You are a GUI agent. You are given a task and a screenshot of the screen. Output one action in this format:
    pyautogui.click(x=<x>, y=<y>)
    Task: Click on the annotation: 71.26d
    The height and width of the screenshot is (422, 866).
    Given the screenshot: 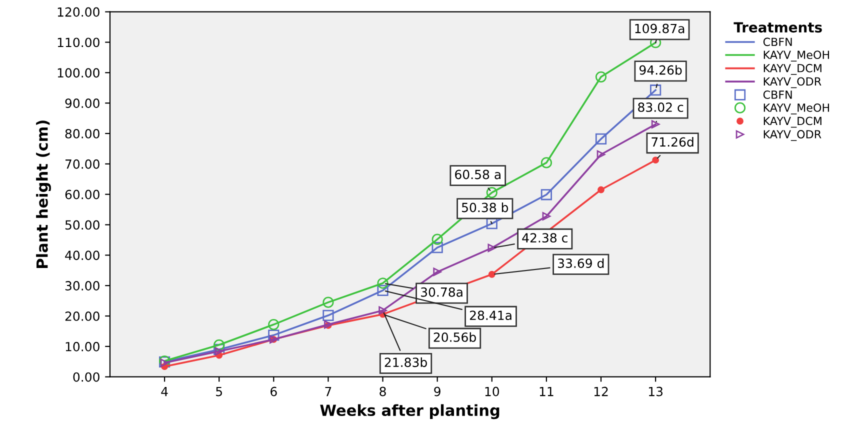 What is the action you would take?
    pyautogui.click(x=673, y=142)
    